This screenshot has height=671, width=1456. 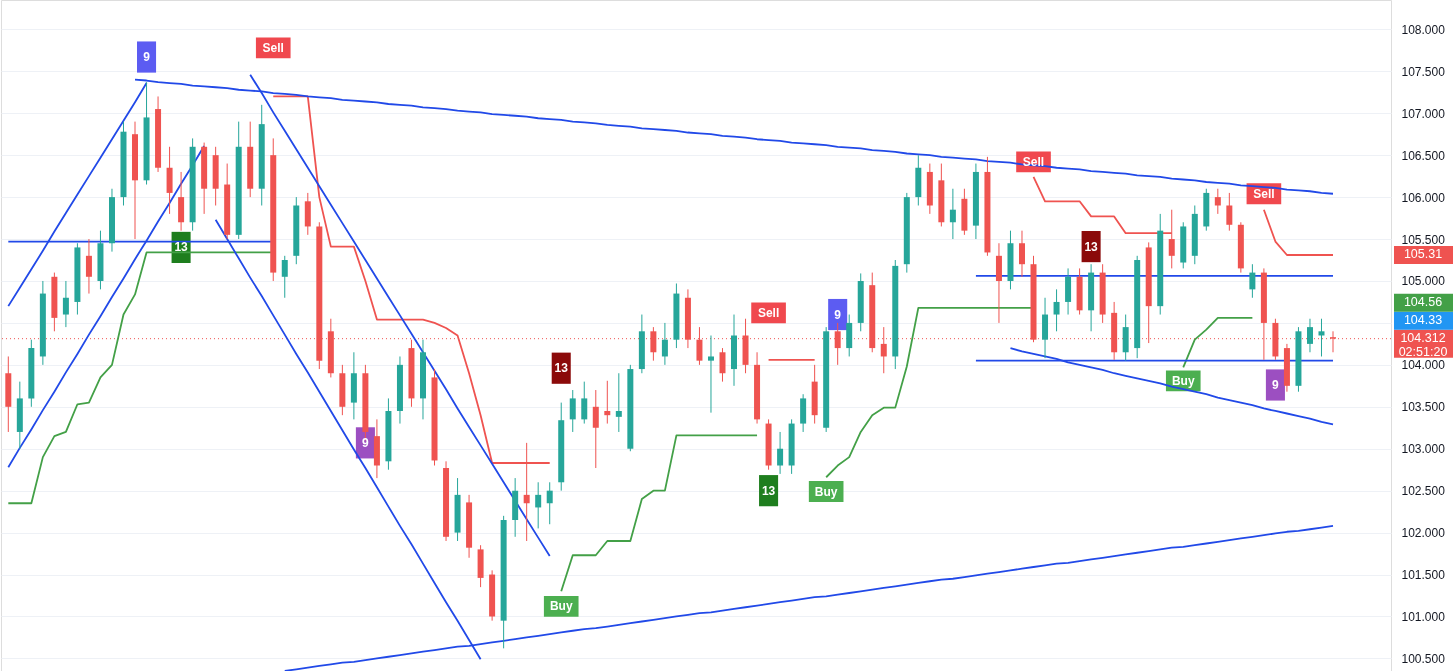 I want to click on y-tick-label: 102.000, so click(x=1423, y=533).